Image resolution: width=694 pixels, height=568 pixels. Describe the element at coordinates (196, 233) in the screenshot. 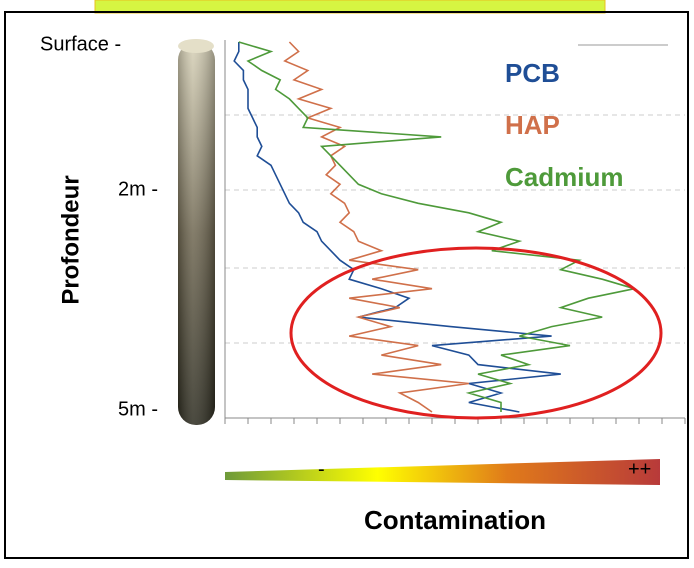

I see `soil-shade` at that location.